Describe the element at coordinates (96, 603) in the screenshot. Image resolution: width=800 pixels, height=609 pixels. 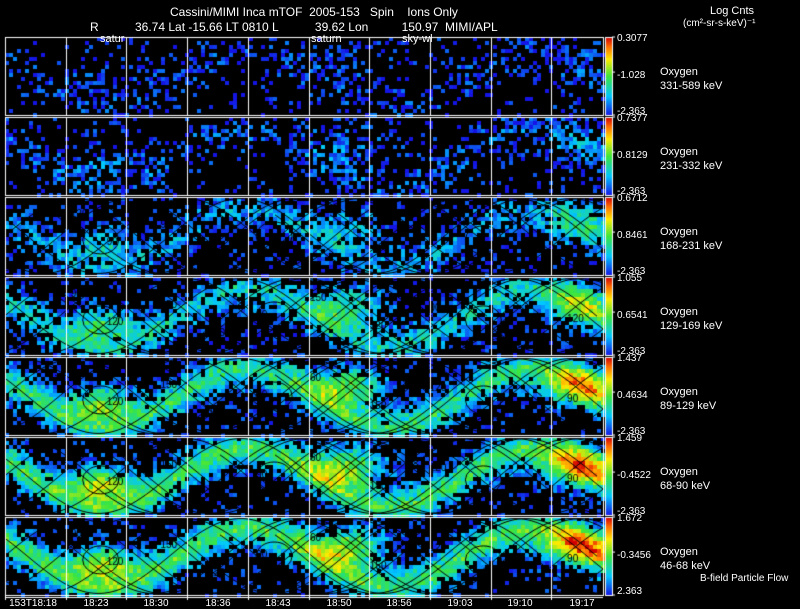
I see `time-tick-label: 18:23` at that location.